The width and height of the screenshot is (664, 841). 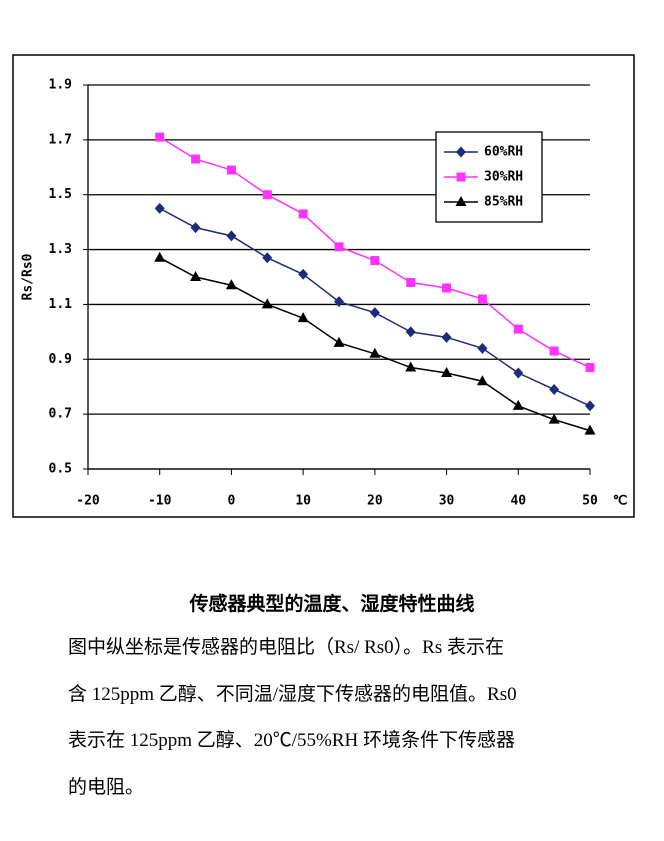 I want to click on caption-line: 表示在 125ppm 乙醇、20℃/55%RH 环境条件下传感器, so click(x=292, y=740).